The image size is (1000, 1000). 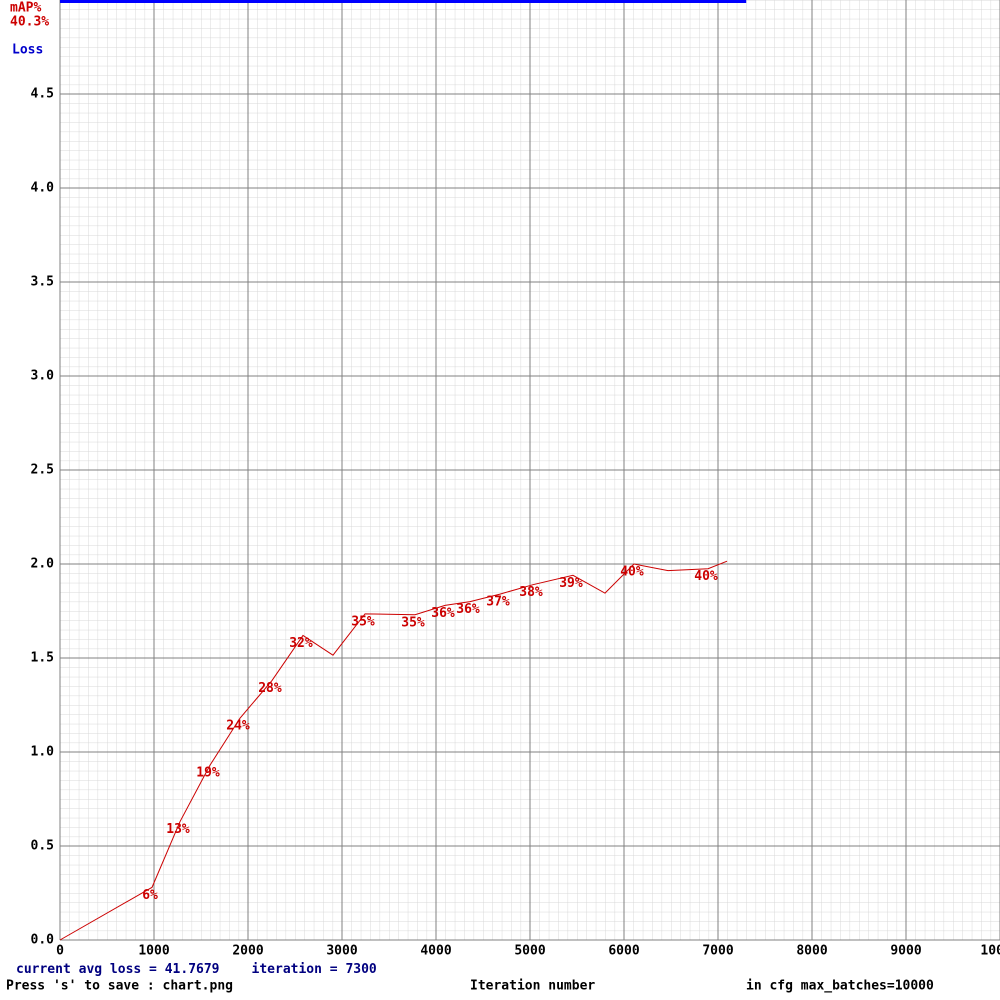 What do you see at coordinates (43, 940) in the screenshot?
I see `y-tick-label: 0.0` at bounding box center [43, 940].